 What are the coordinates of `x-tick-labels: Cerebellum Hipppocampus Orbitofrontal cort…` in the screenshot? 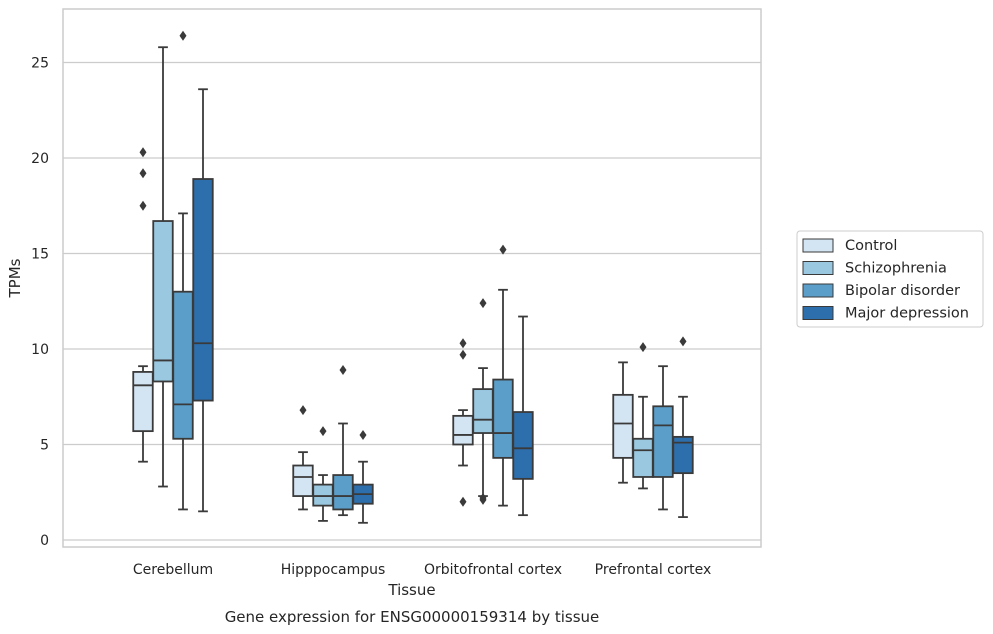 It's located at (422, 570).